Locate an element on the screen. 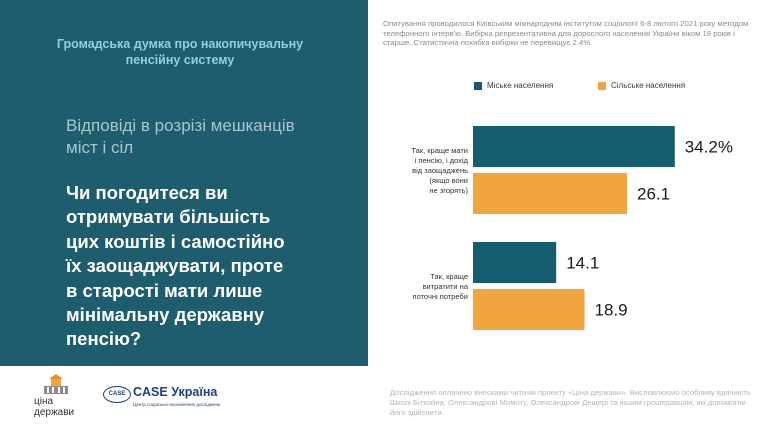 The width and height of the screenshot is (768, 432). bar-value-label: 34.2% is located at coordinates (709, 147).